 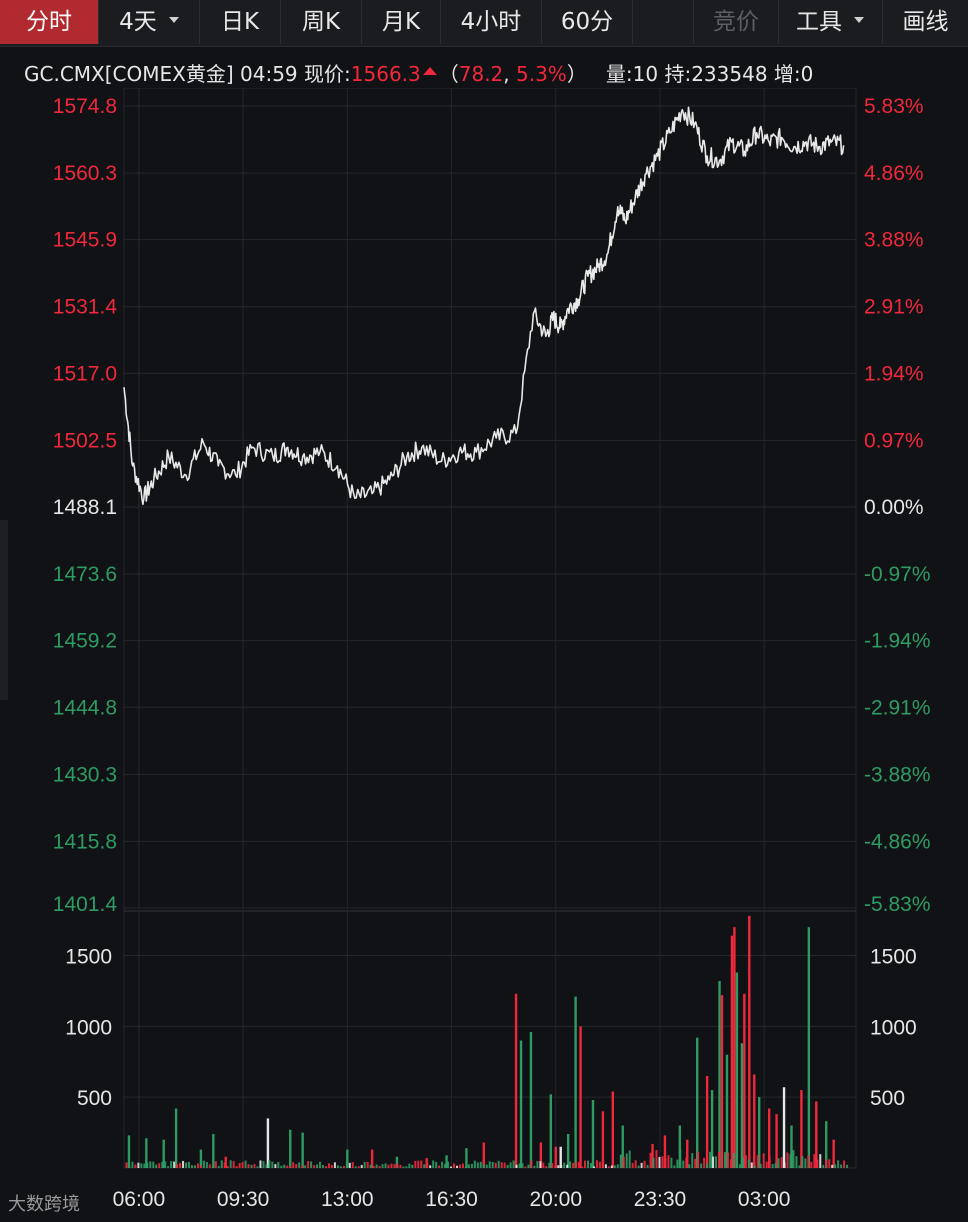 I want to click on x-tick-label: 09:30, so click(x=243, y=1199).